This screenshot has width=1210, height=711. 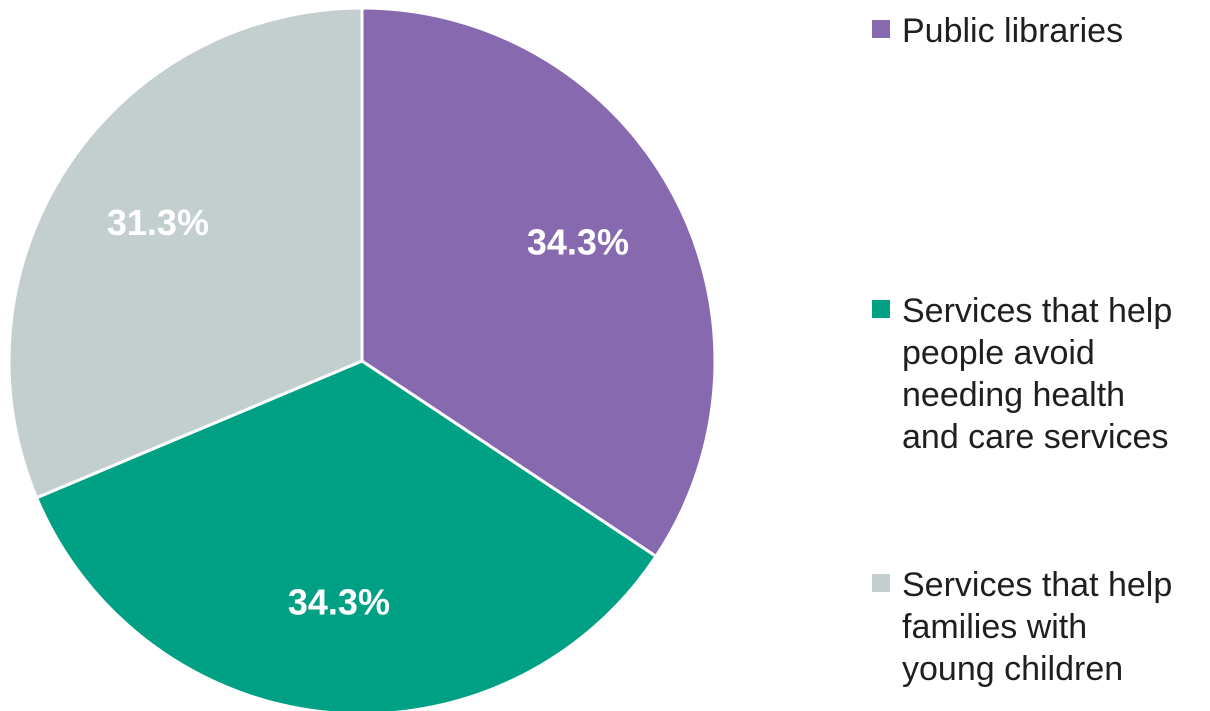 What do you see at coordinates (881, 29) in the screenshot?
I see `legend-swatch-purple` at bounding box center [881, 29].